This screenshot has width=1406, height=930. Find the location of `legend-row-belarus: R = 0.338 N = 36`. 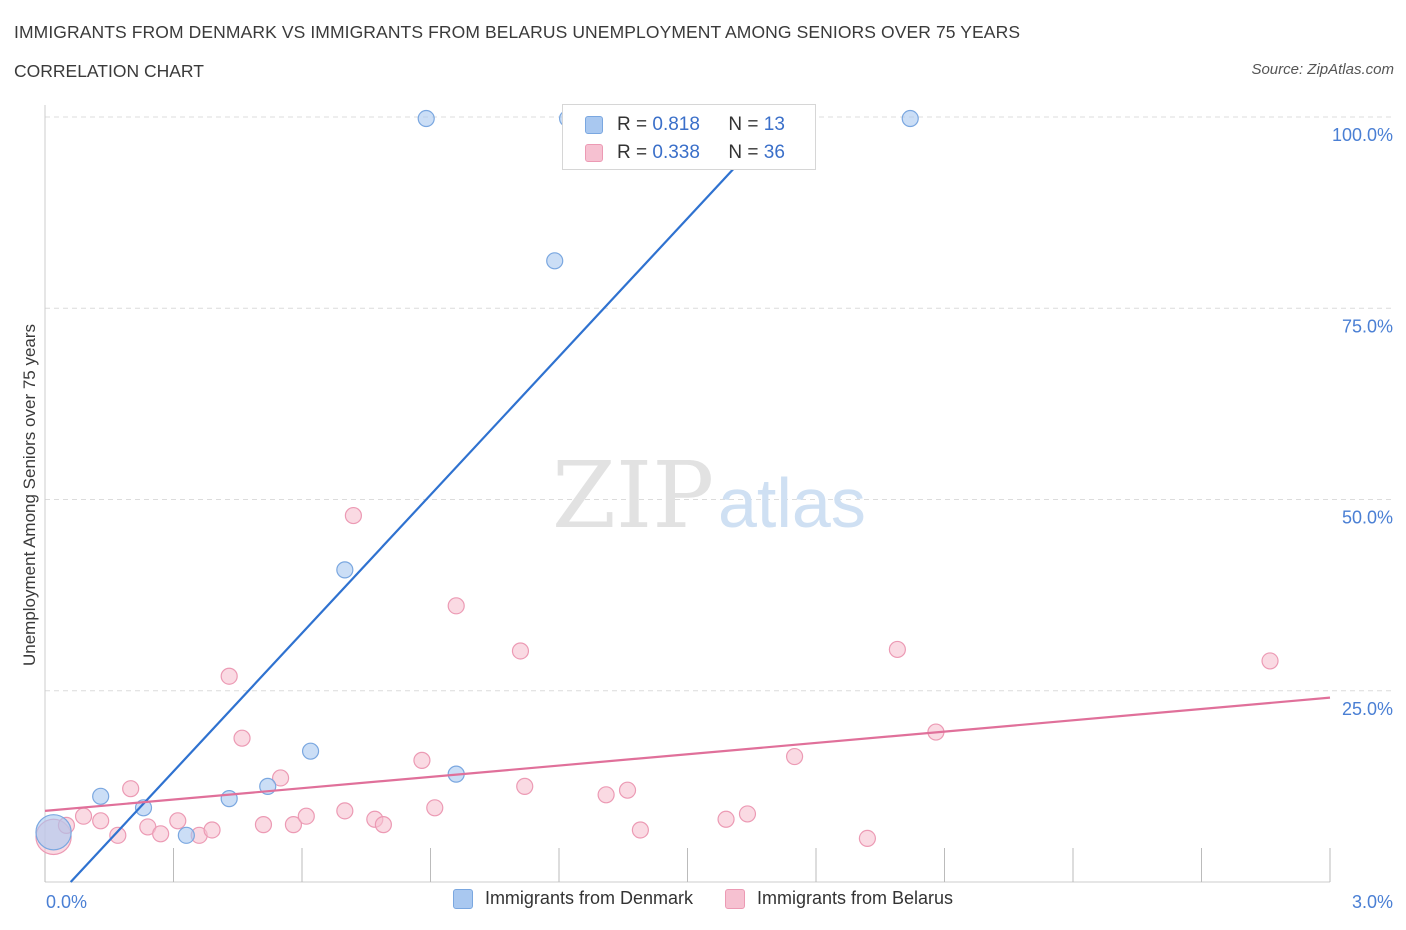

legend-row-belarus: R = 0.338 N = 36 is located at coordinates (685, 153).